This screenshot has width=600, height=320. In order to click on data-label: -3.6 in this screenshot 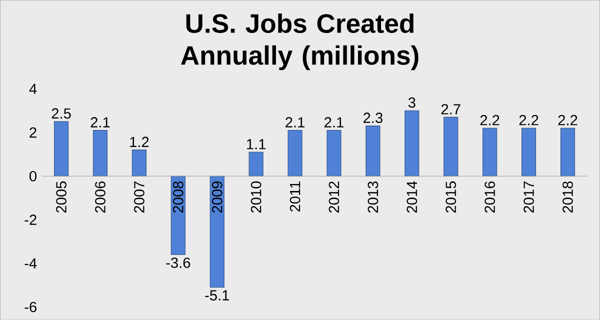, I will do `click(178, 263)`.